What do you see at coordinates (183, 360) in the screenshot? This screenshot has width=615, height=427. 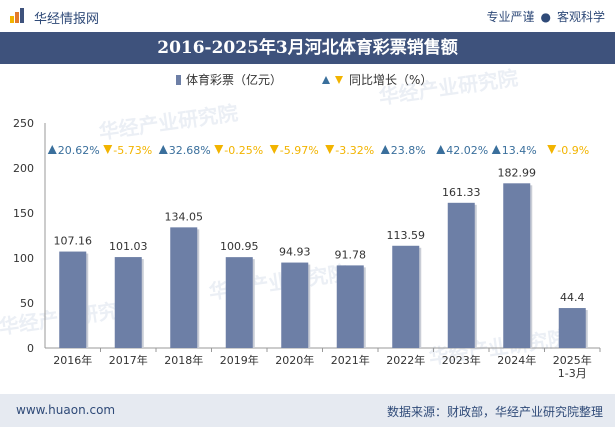 I see `x-tick-label: 2018年` at bounding box center [183, 360].